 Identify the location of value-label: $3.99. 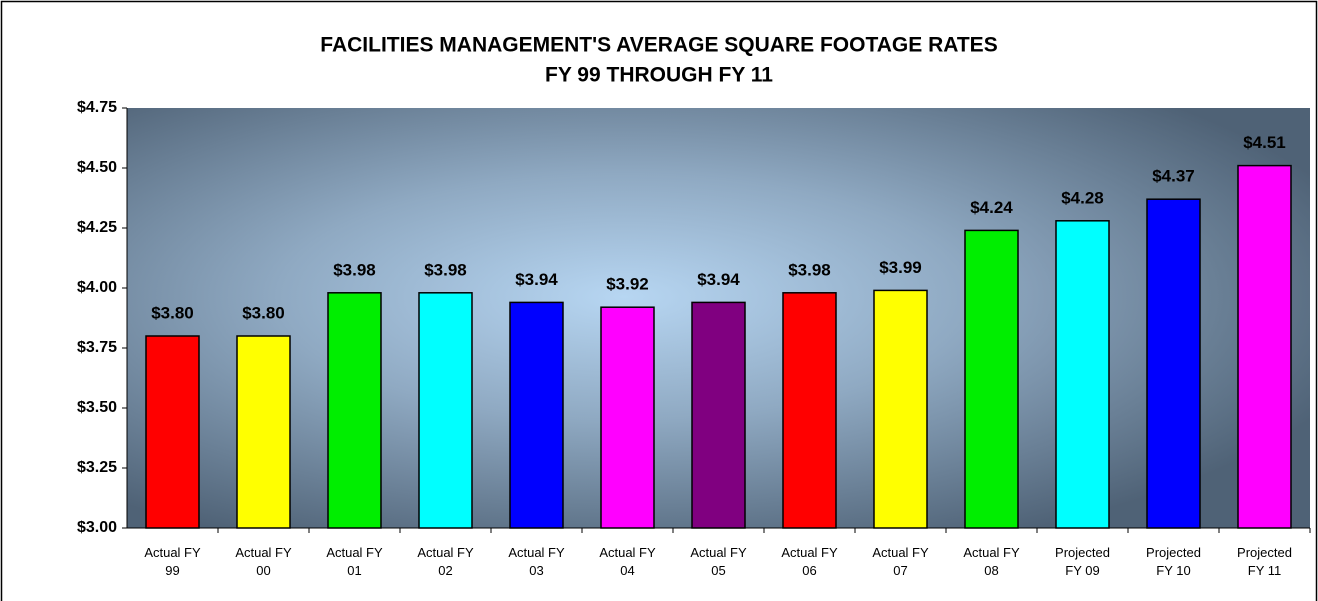
(900, 267).